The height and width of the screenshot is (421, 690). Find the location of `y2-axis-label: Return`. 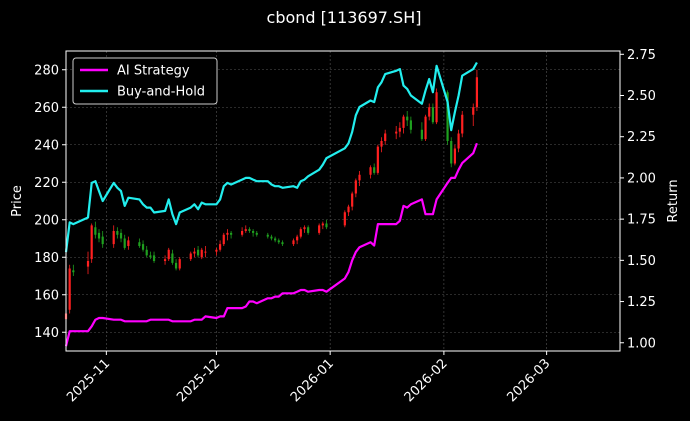

y2-axis-label: Return is located at coordinates (673, 200).